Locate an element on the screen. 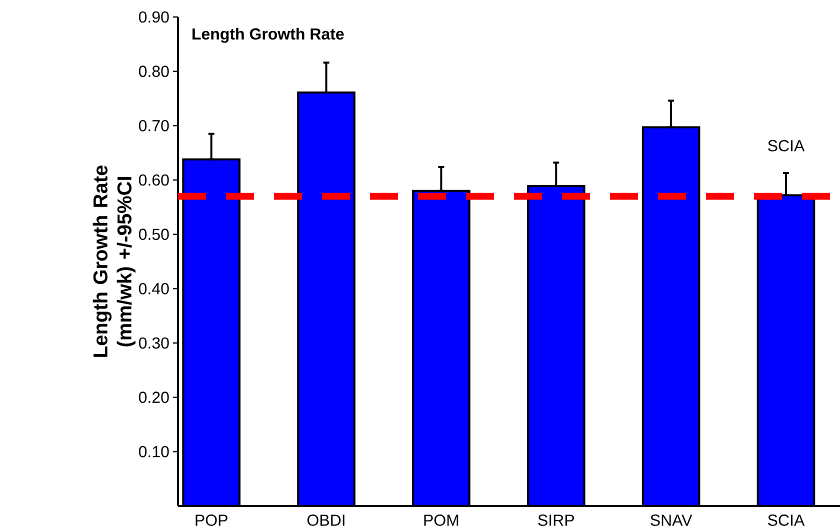 This screenshot has height=531, width=840. y-tick-label: 0.80 is located at coordinates (153, 72).